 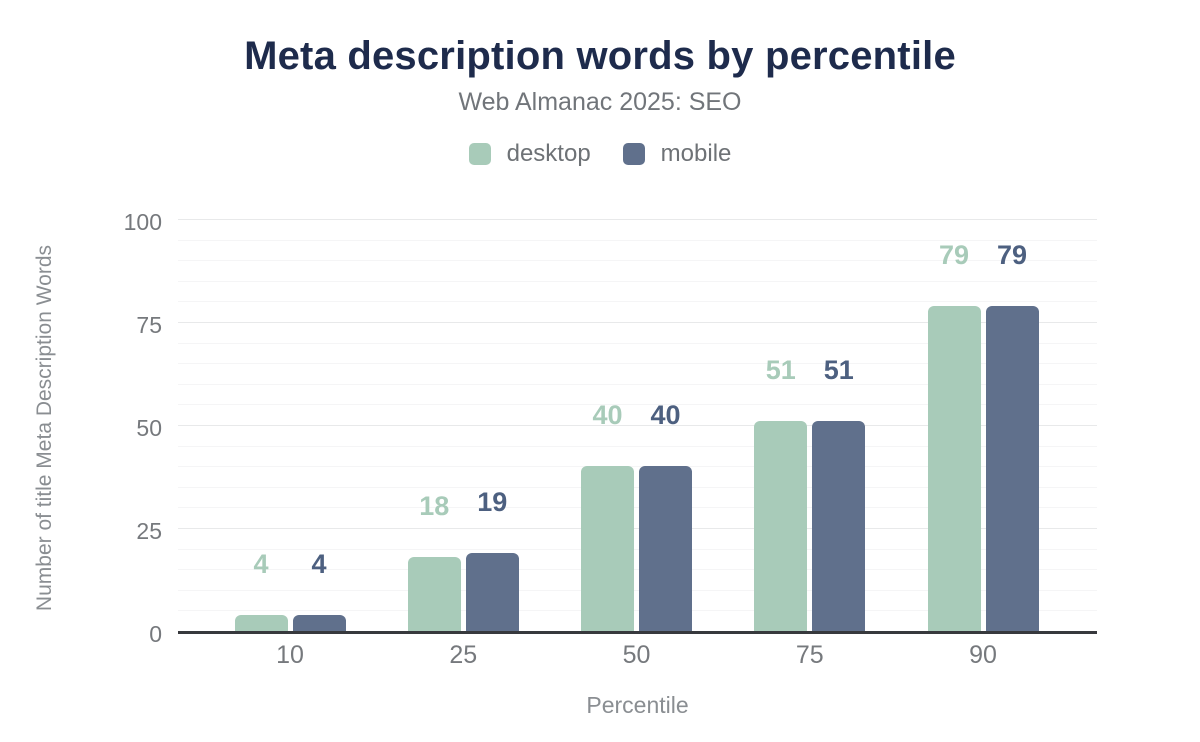 I want to click on bar-value-mobile-p50: 40, so click(x=665, y=415).